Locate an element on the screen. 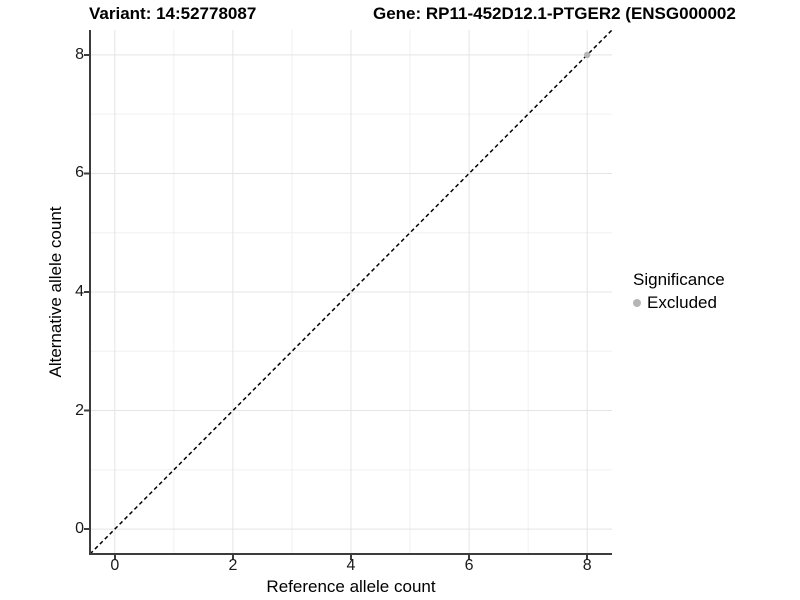 The image size is (800, 600). variant-title: Variant: 14:52778087 is located at coordinates (173, 13).